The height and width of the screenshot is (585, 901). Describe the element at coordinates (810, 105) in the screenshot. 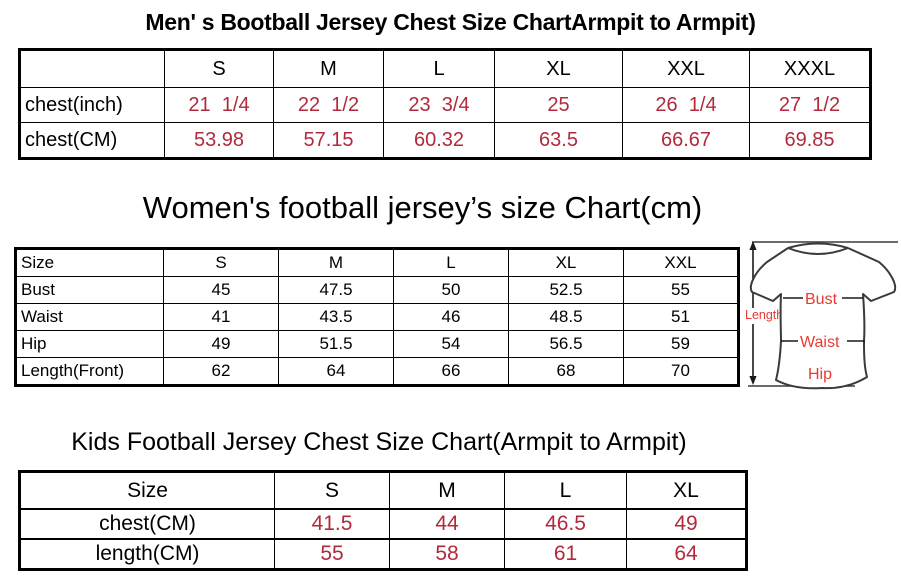

I see `cell-value: 27 1/2` at that location.